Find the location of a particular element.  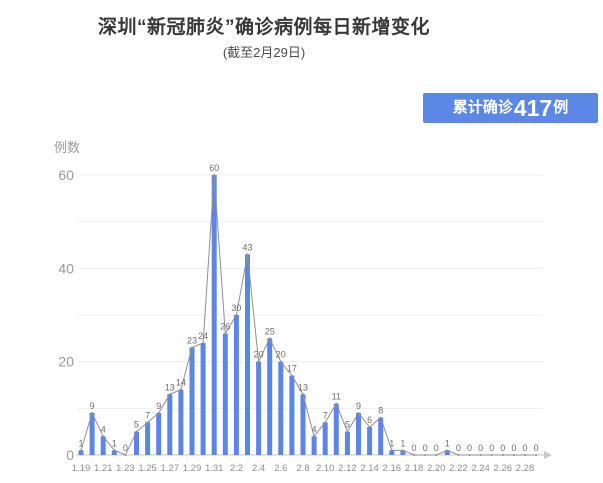

x-tick-label: 1.23 is located at coordinates (125, 468).